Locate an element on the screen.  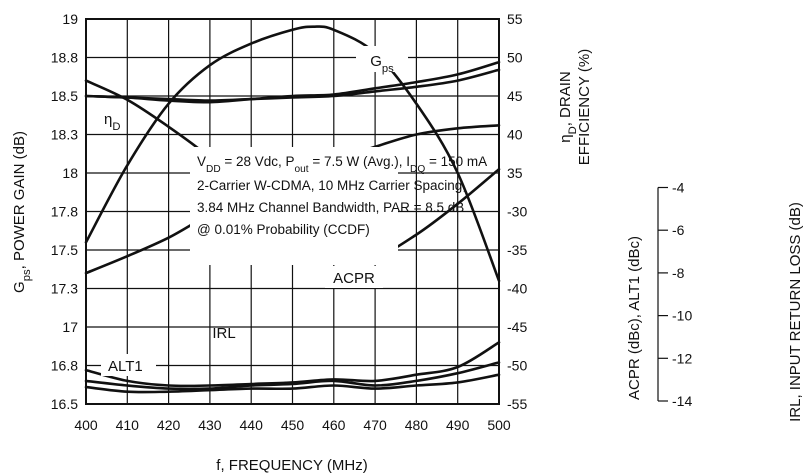
gain-tick-label: 18 is located at coordinates (70, 173).